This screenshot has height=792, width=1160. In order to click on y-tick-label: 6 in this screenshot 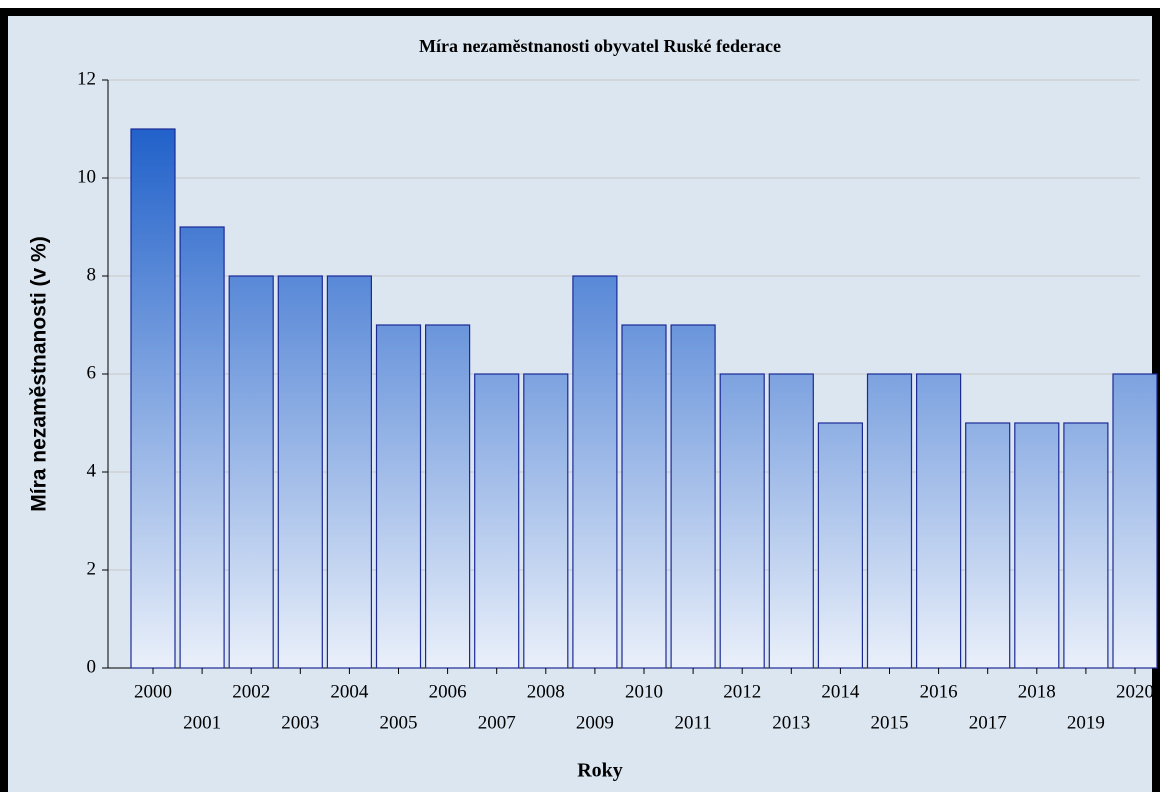, I will do `click(92, 372)`.